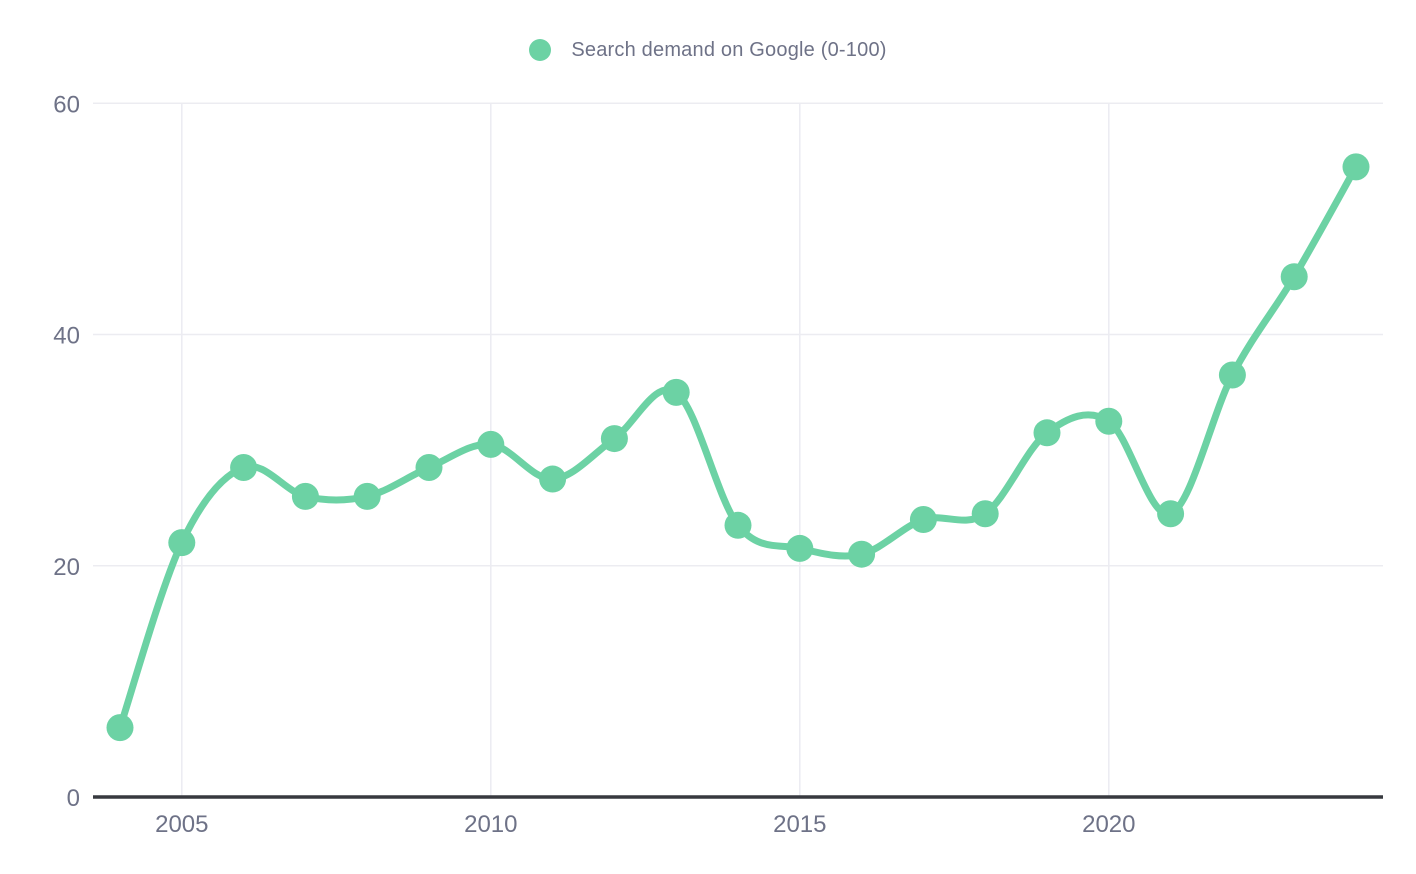  I want to click on y-tick-label-0: 0, so click(73, 798).